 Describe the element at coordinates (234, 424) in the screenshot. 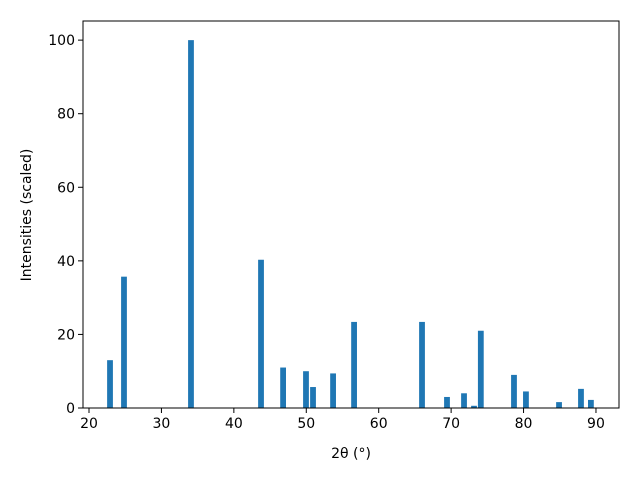

I see `x-tick-label: 40` at that location.